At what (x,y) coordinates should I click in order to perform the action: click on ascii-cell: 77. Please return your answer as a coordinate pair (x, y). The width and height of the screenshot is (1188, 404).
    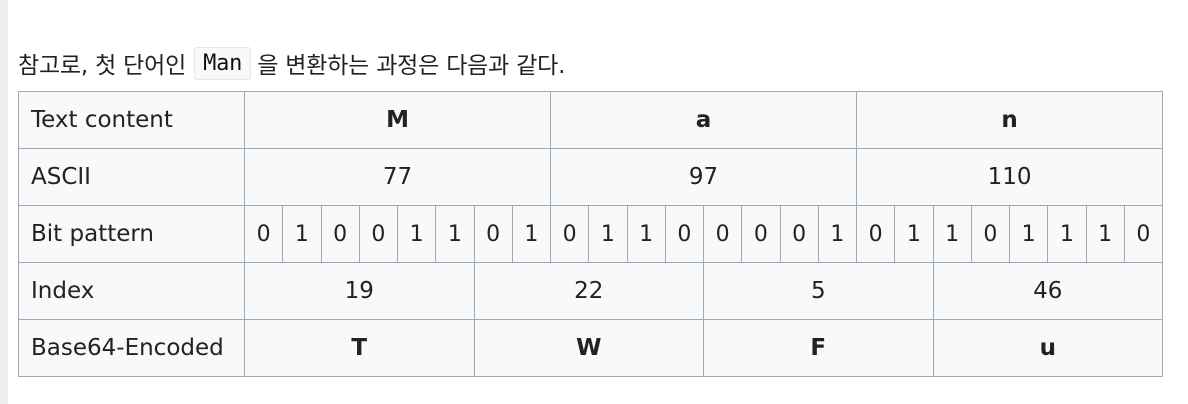
    Looking at the image, I should click on (397, 177).